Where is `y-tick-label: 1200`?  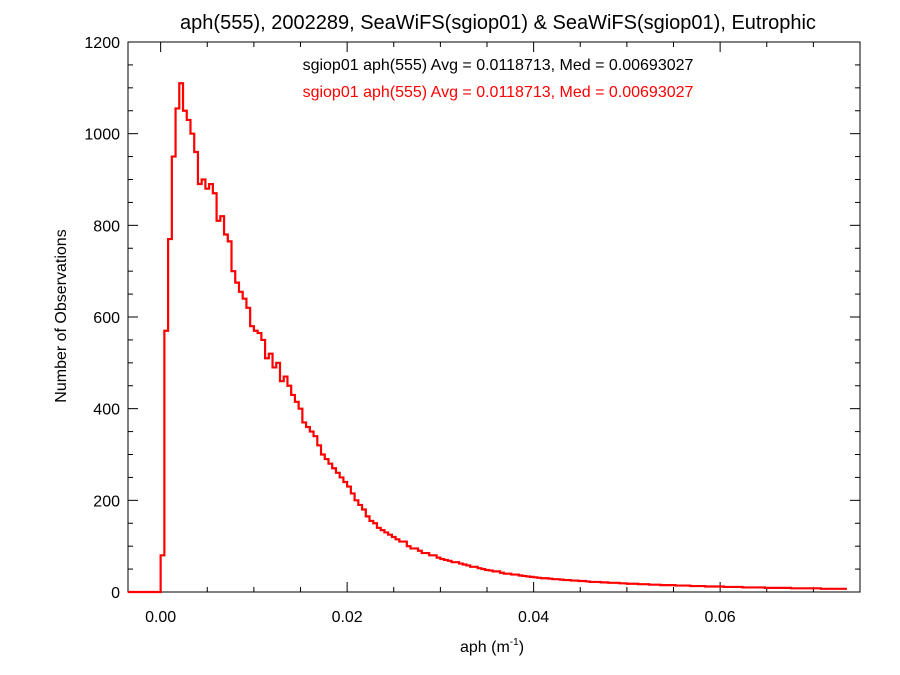 y-tick-label: 1200 is located at coordinates (102, 43).